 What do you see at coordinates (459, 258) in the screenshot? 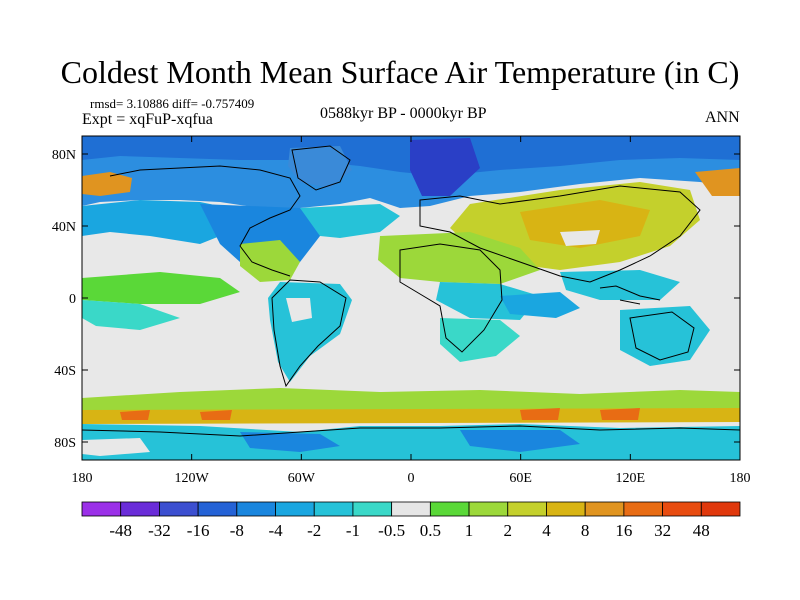
I see `north-africa-warm-zone` at bounding box center [459, 258].